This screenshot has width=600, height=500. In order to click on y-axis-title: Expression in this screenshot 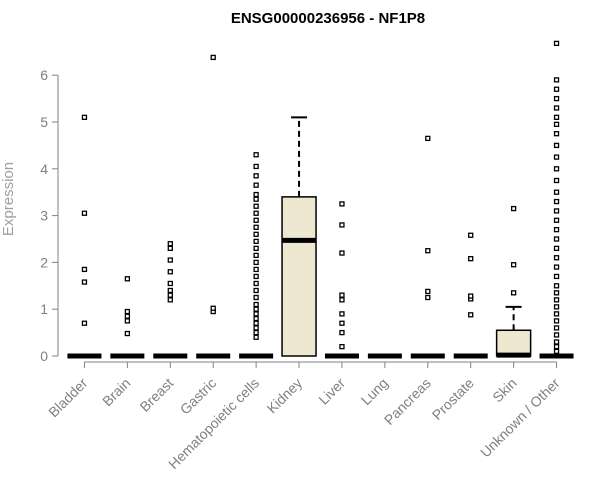, I will do `click(8, 199)`.